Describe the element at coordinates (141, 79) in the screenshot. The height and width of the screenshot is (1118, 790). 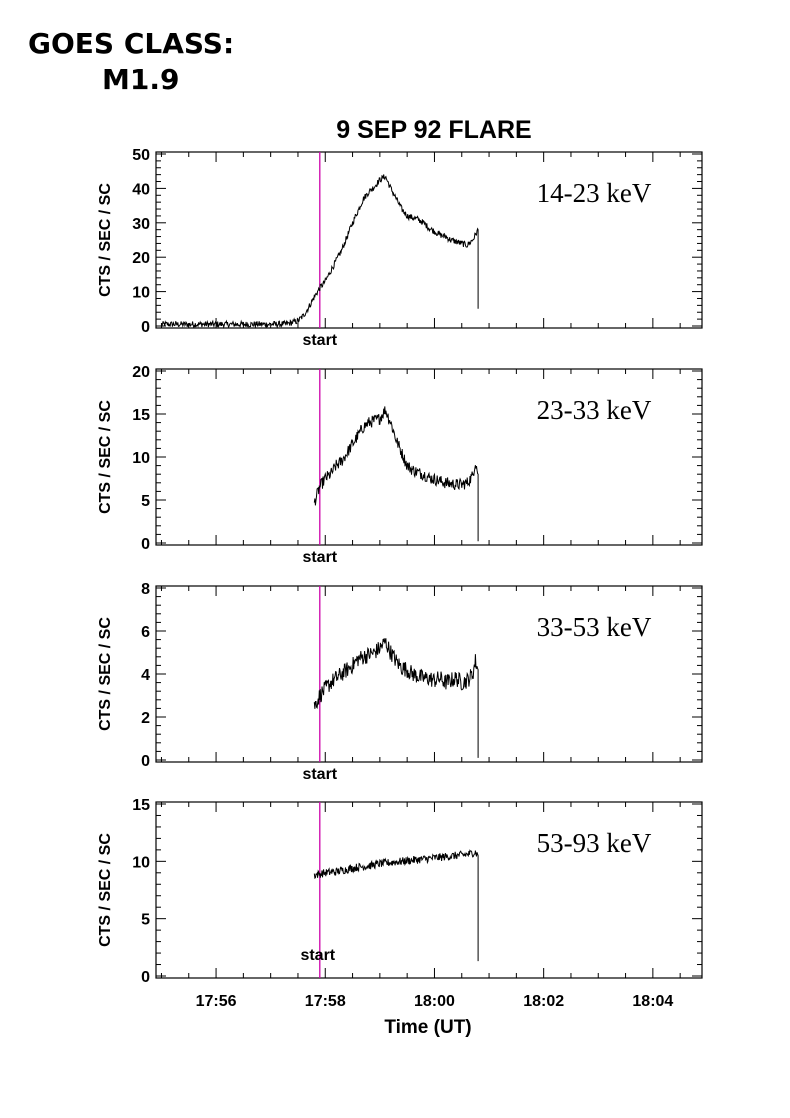
I see `goes-class-value: M1.9` at that location.